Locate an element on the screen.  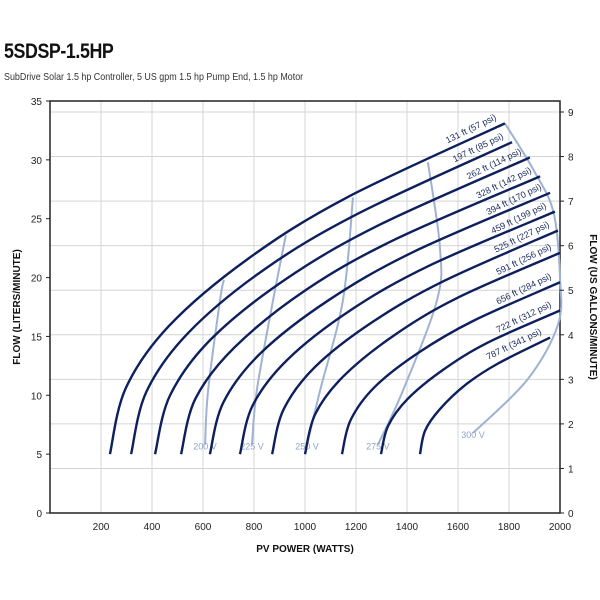
voltage-label: 200 V is located at coordinates (205, 447).